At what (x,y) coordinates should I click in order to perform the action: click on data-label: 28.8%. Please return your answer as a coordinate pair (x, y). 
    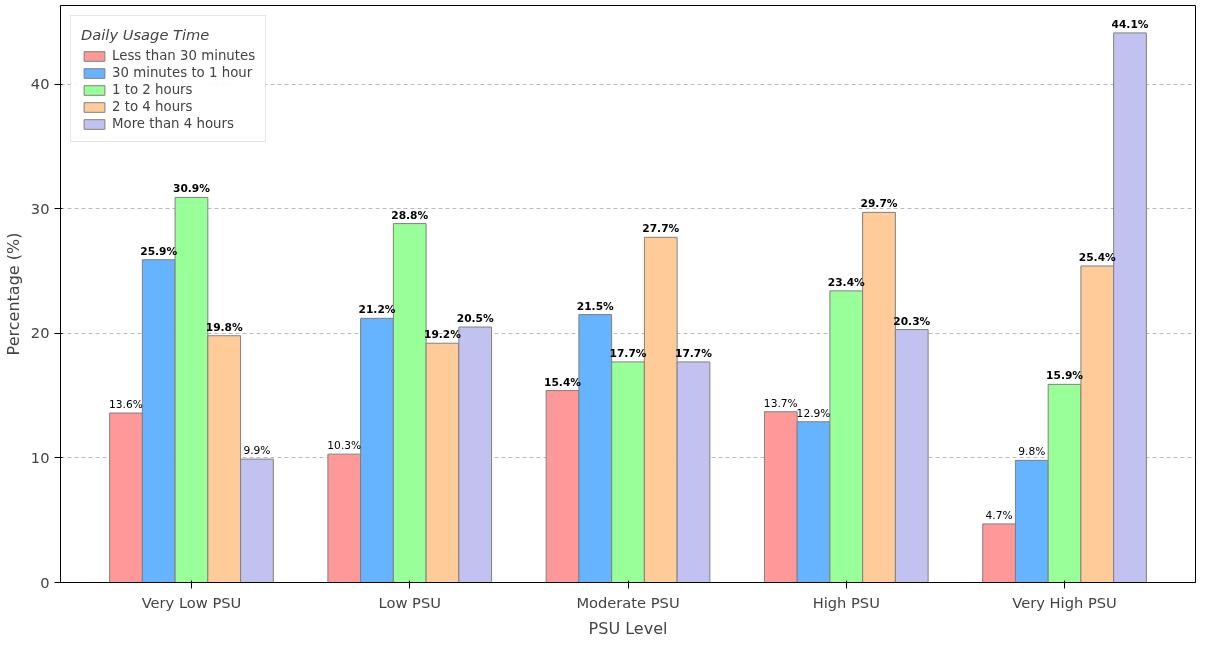
    Looking at the image, I should click on (410, 215).